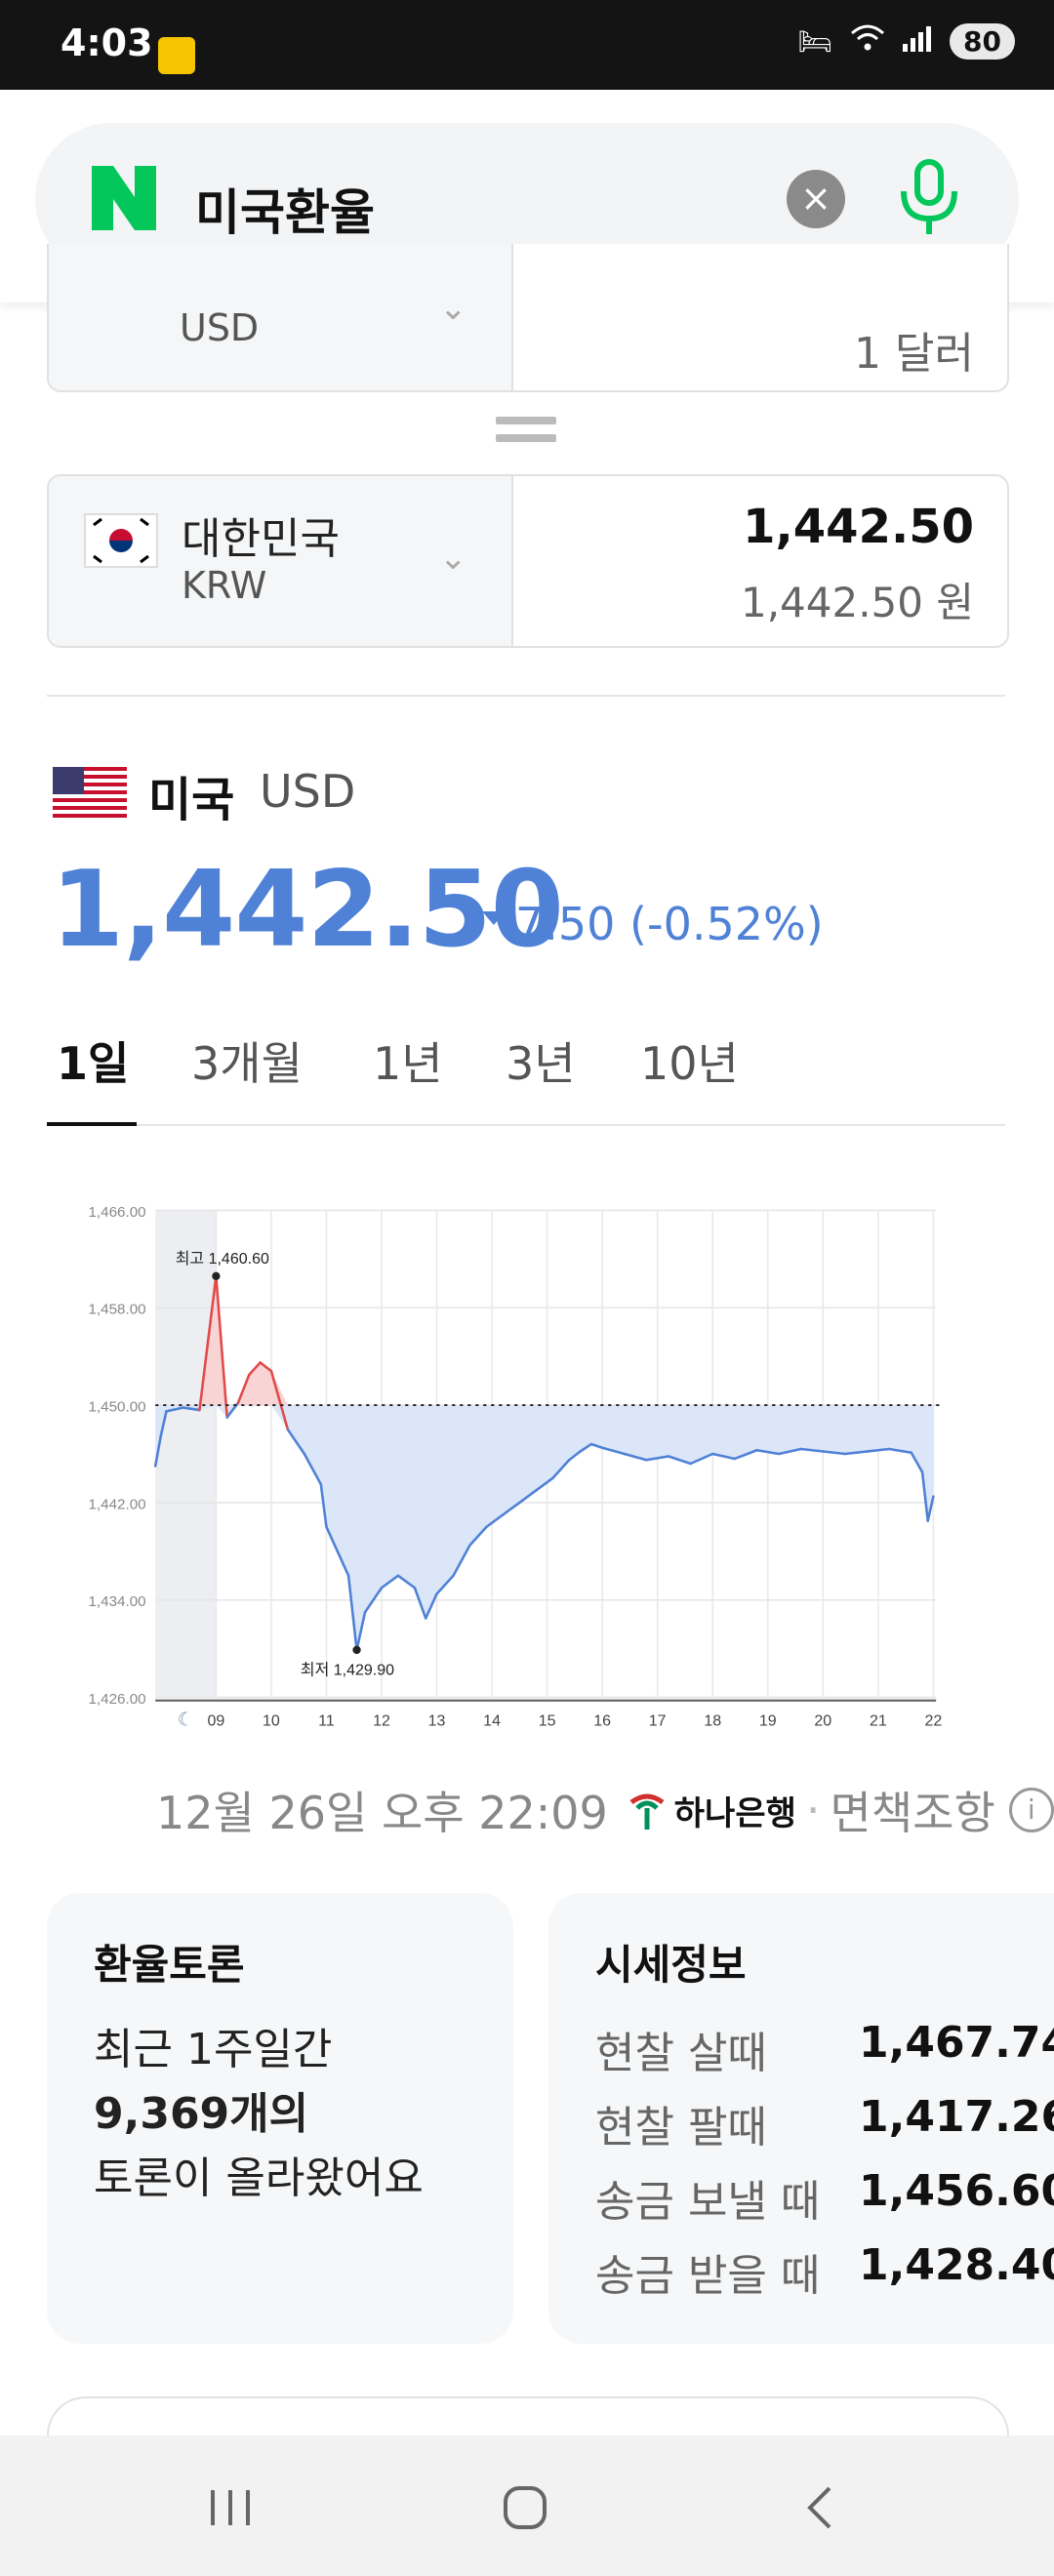 The height and width of the screenshot is (2576, 1054). I want to click on tab-3months: 3개월, so click(247, 1063).